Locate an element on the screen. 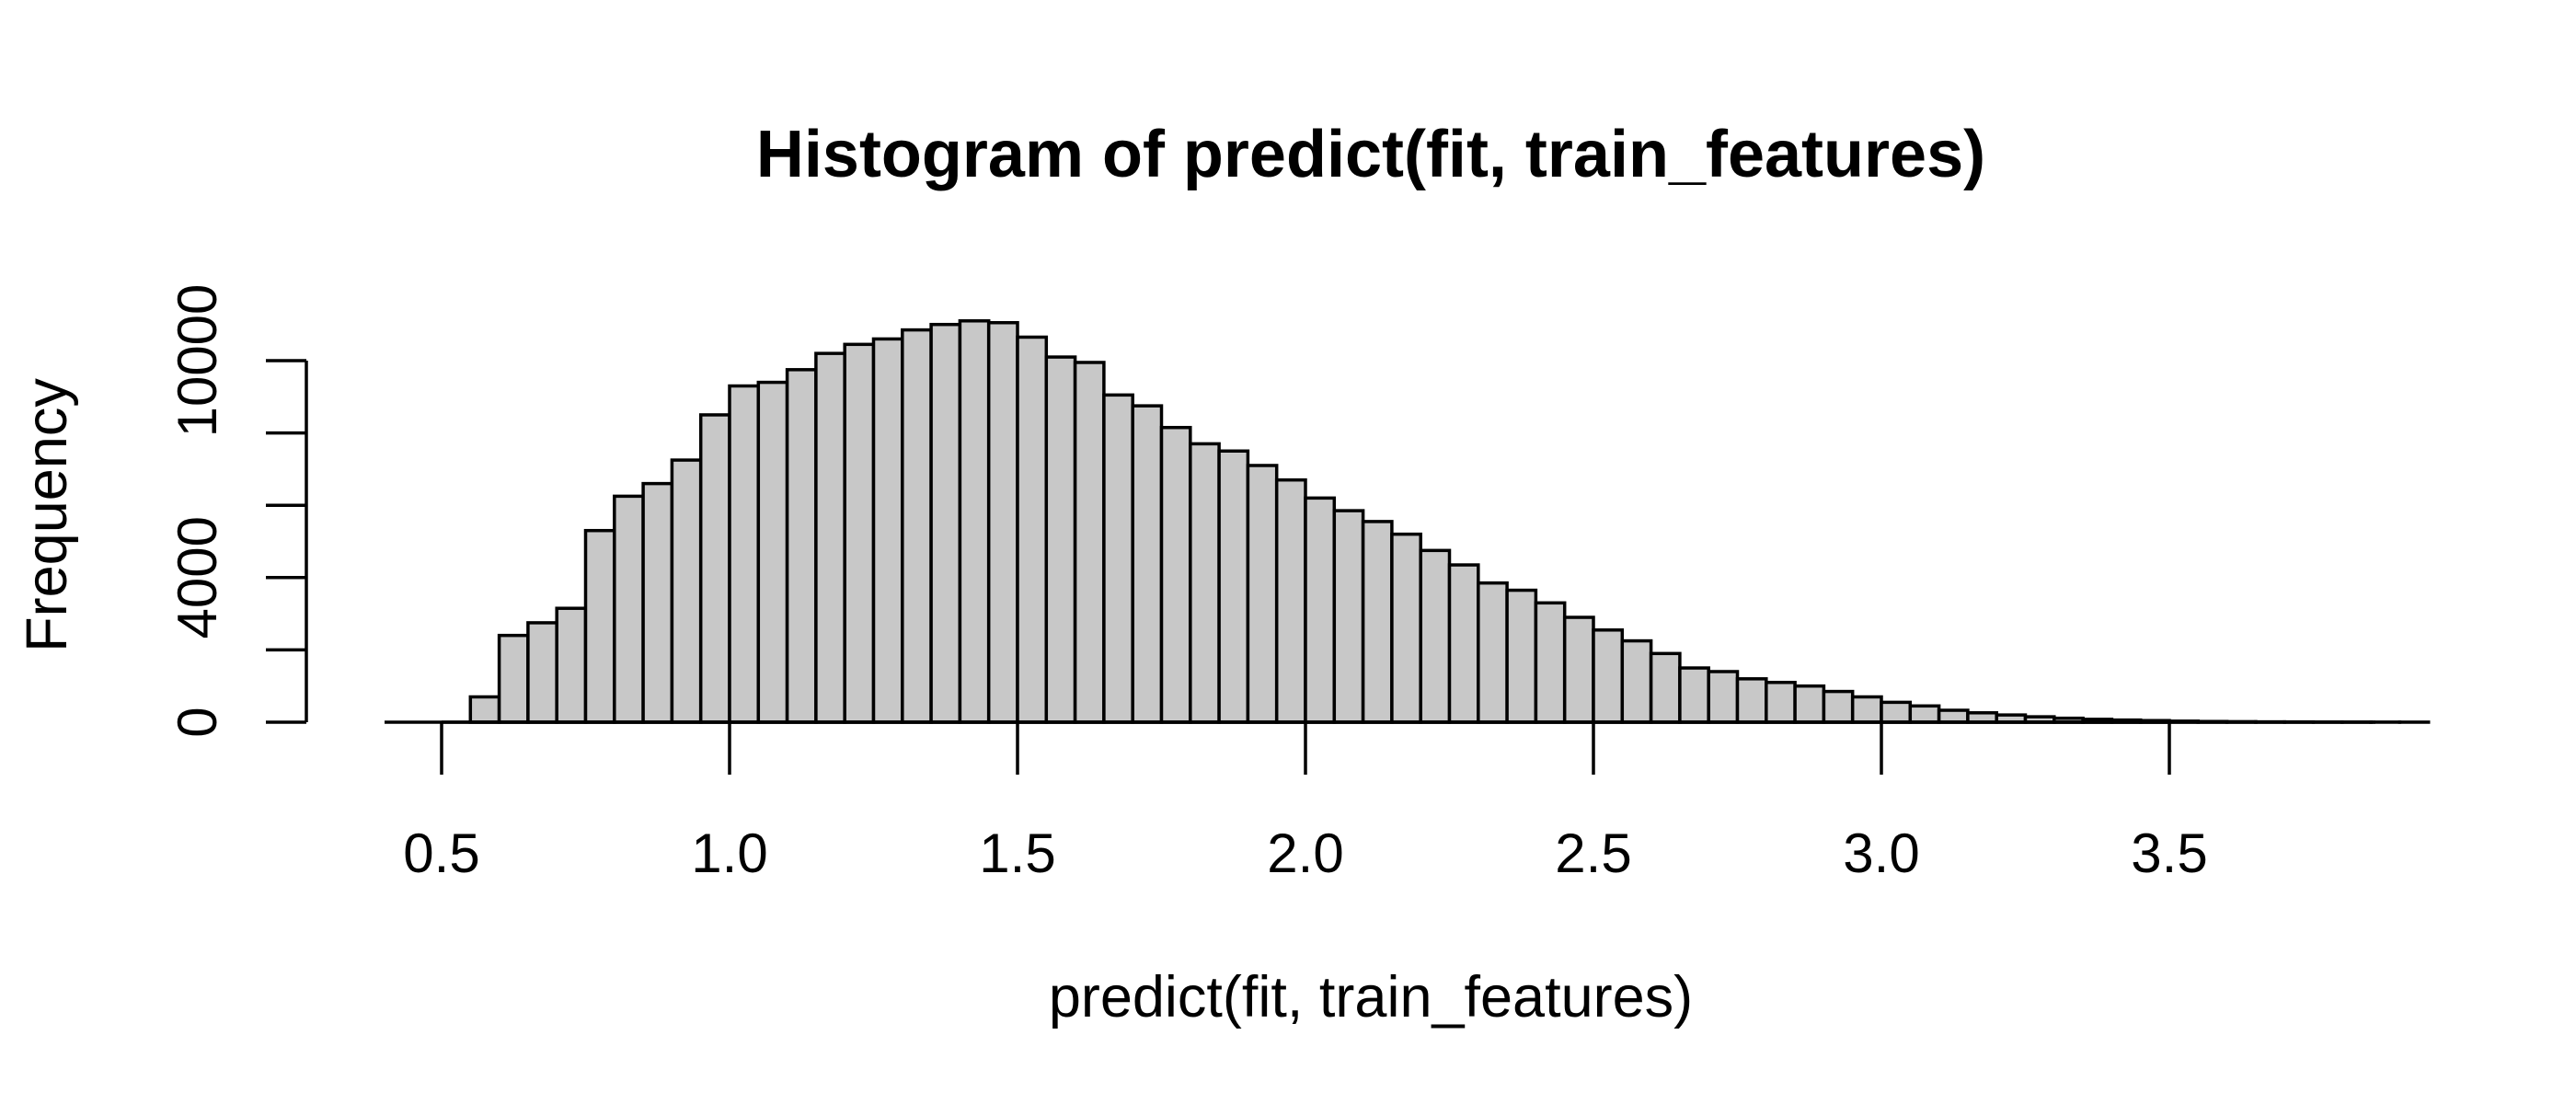  y-tick-label: 0 is located at coordinates (197, 722).